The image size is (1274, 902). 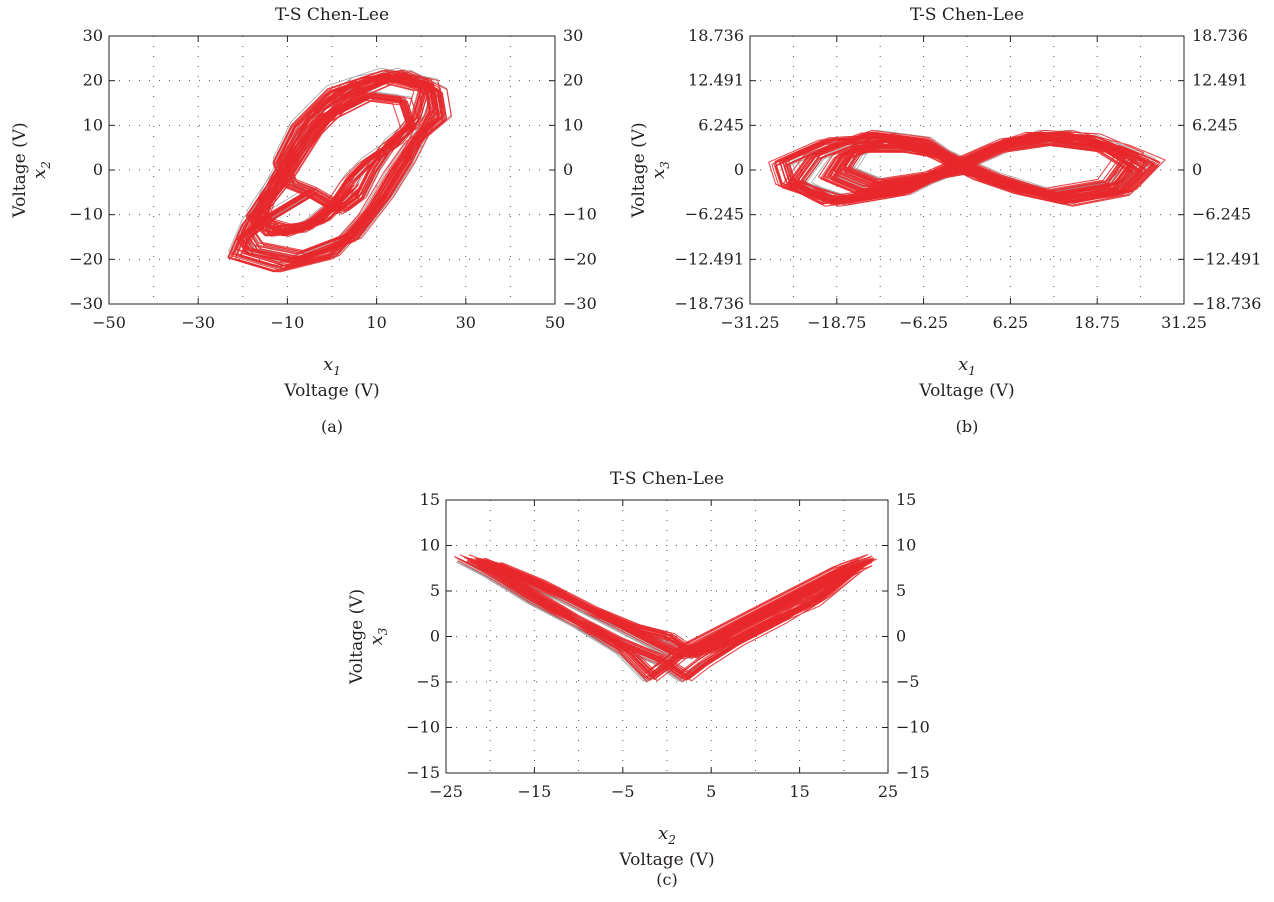 What do you see at coordinates (1097, 322) in the screenshot?
I see `x-tick-label: 18.75` at bounding box center [1097, 322].